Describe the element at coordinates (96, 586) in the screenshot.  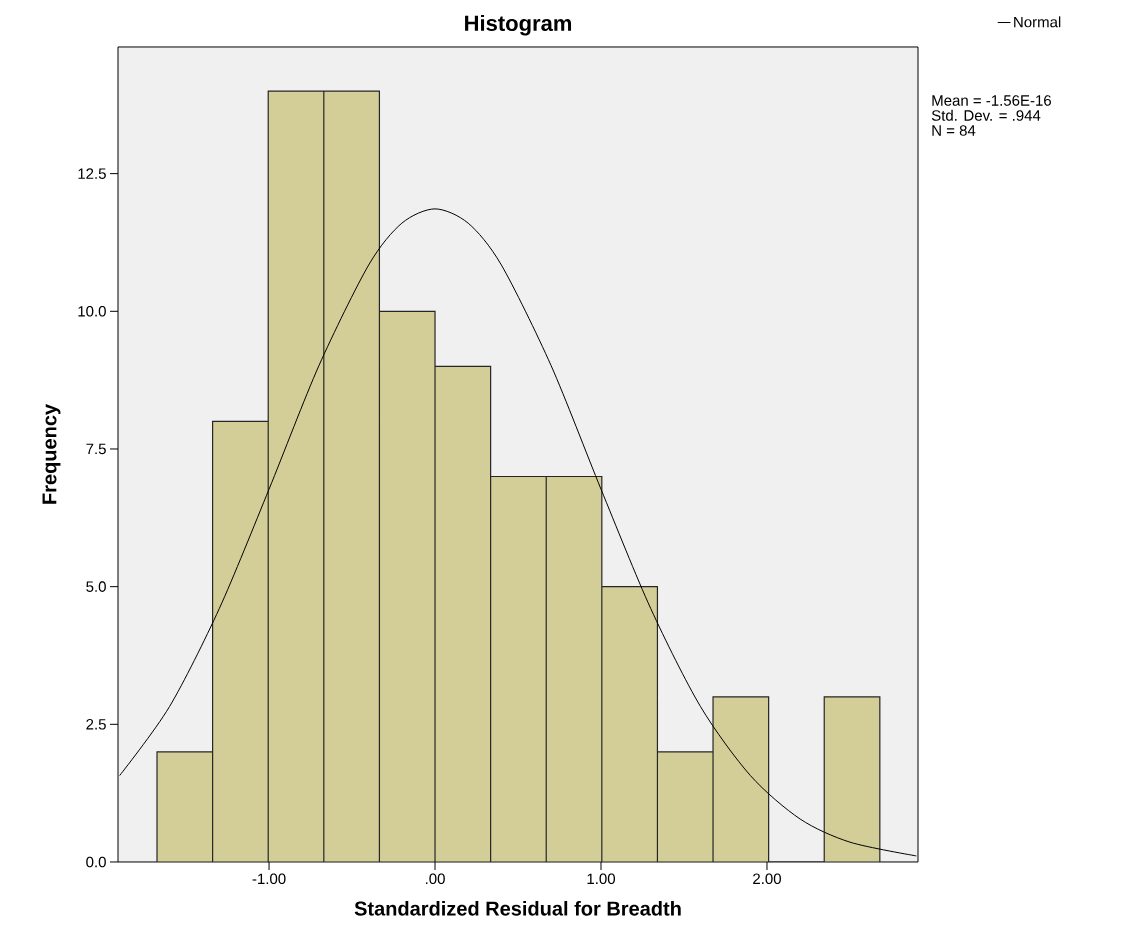
I see `y-tick-label: 5.0` at that location.